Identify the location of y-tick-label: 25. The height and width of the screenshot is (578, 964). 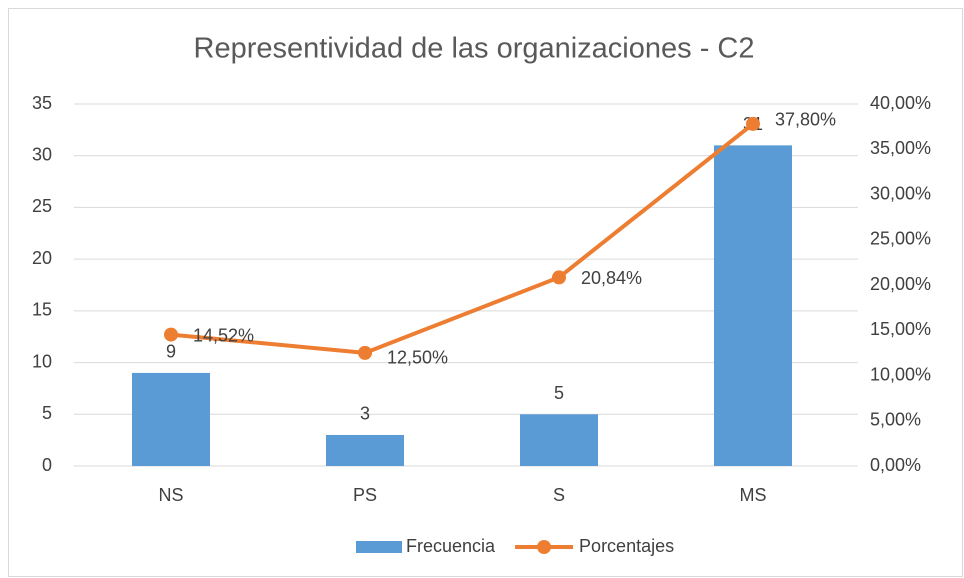
(42, 206).